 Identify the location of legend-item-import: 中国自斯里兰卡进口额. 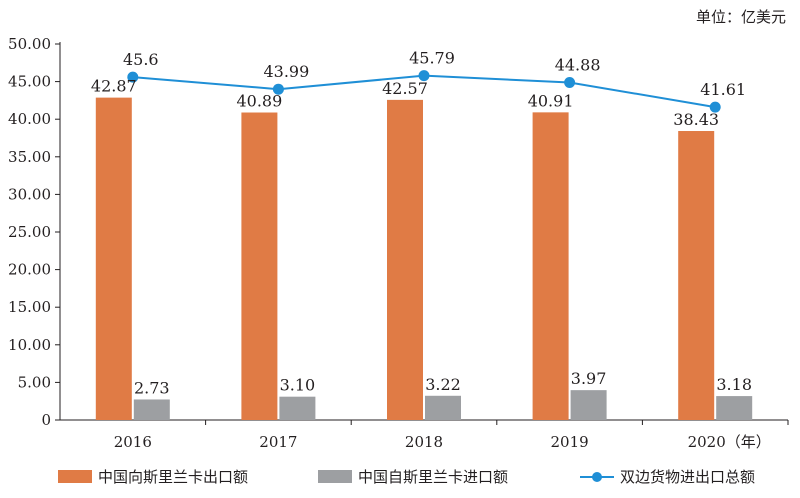
(413, 476).